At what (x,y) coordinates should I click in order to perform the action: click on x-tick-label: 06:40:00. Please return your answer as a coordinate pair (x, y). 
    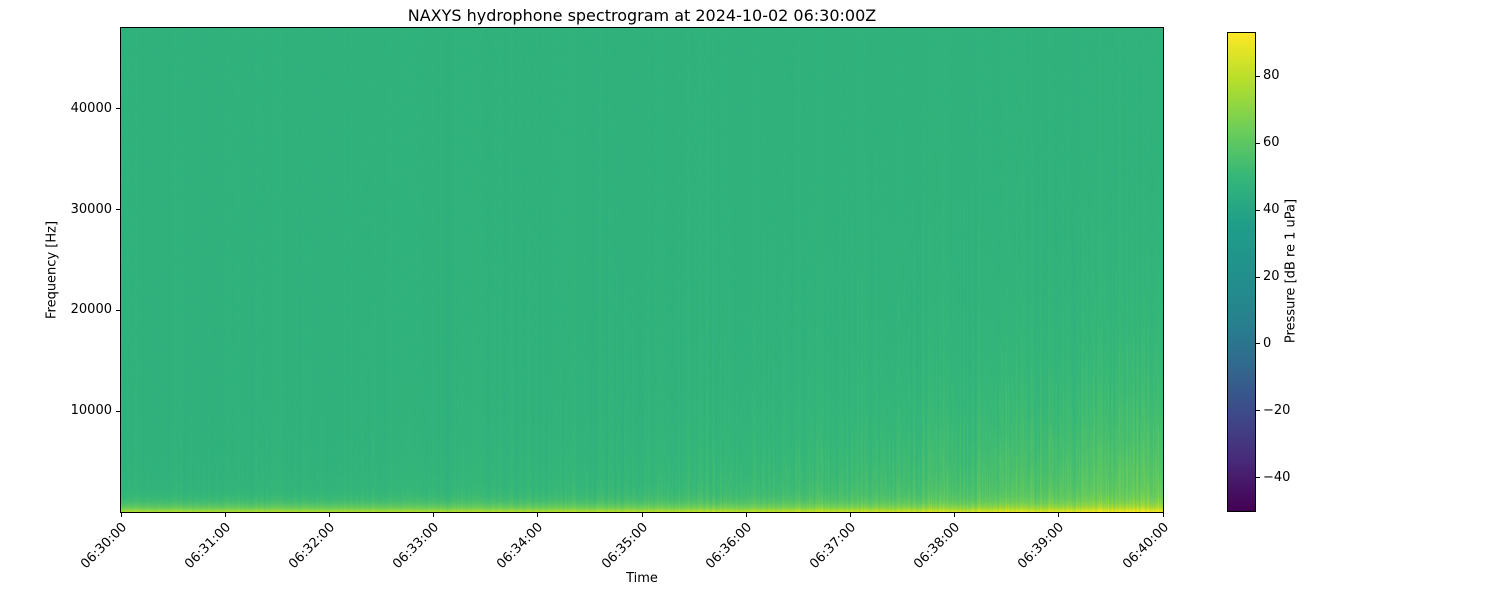
    Looking at the image, I should click on (1145, 546).